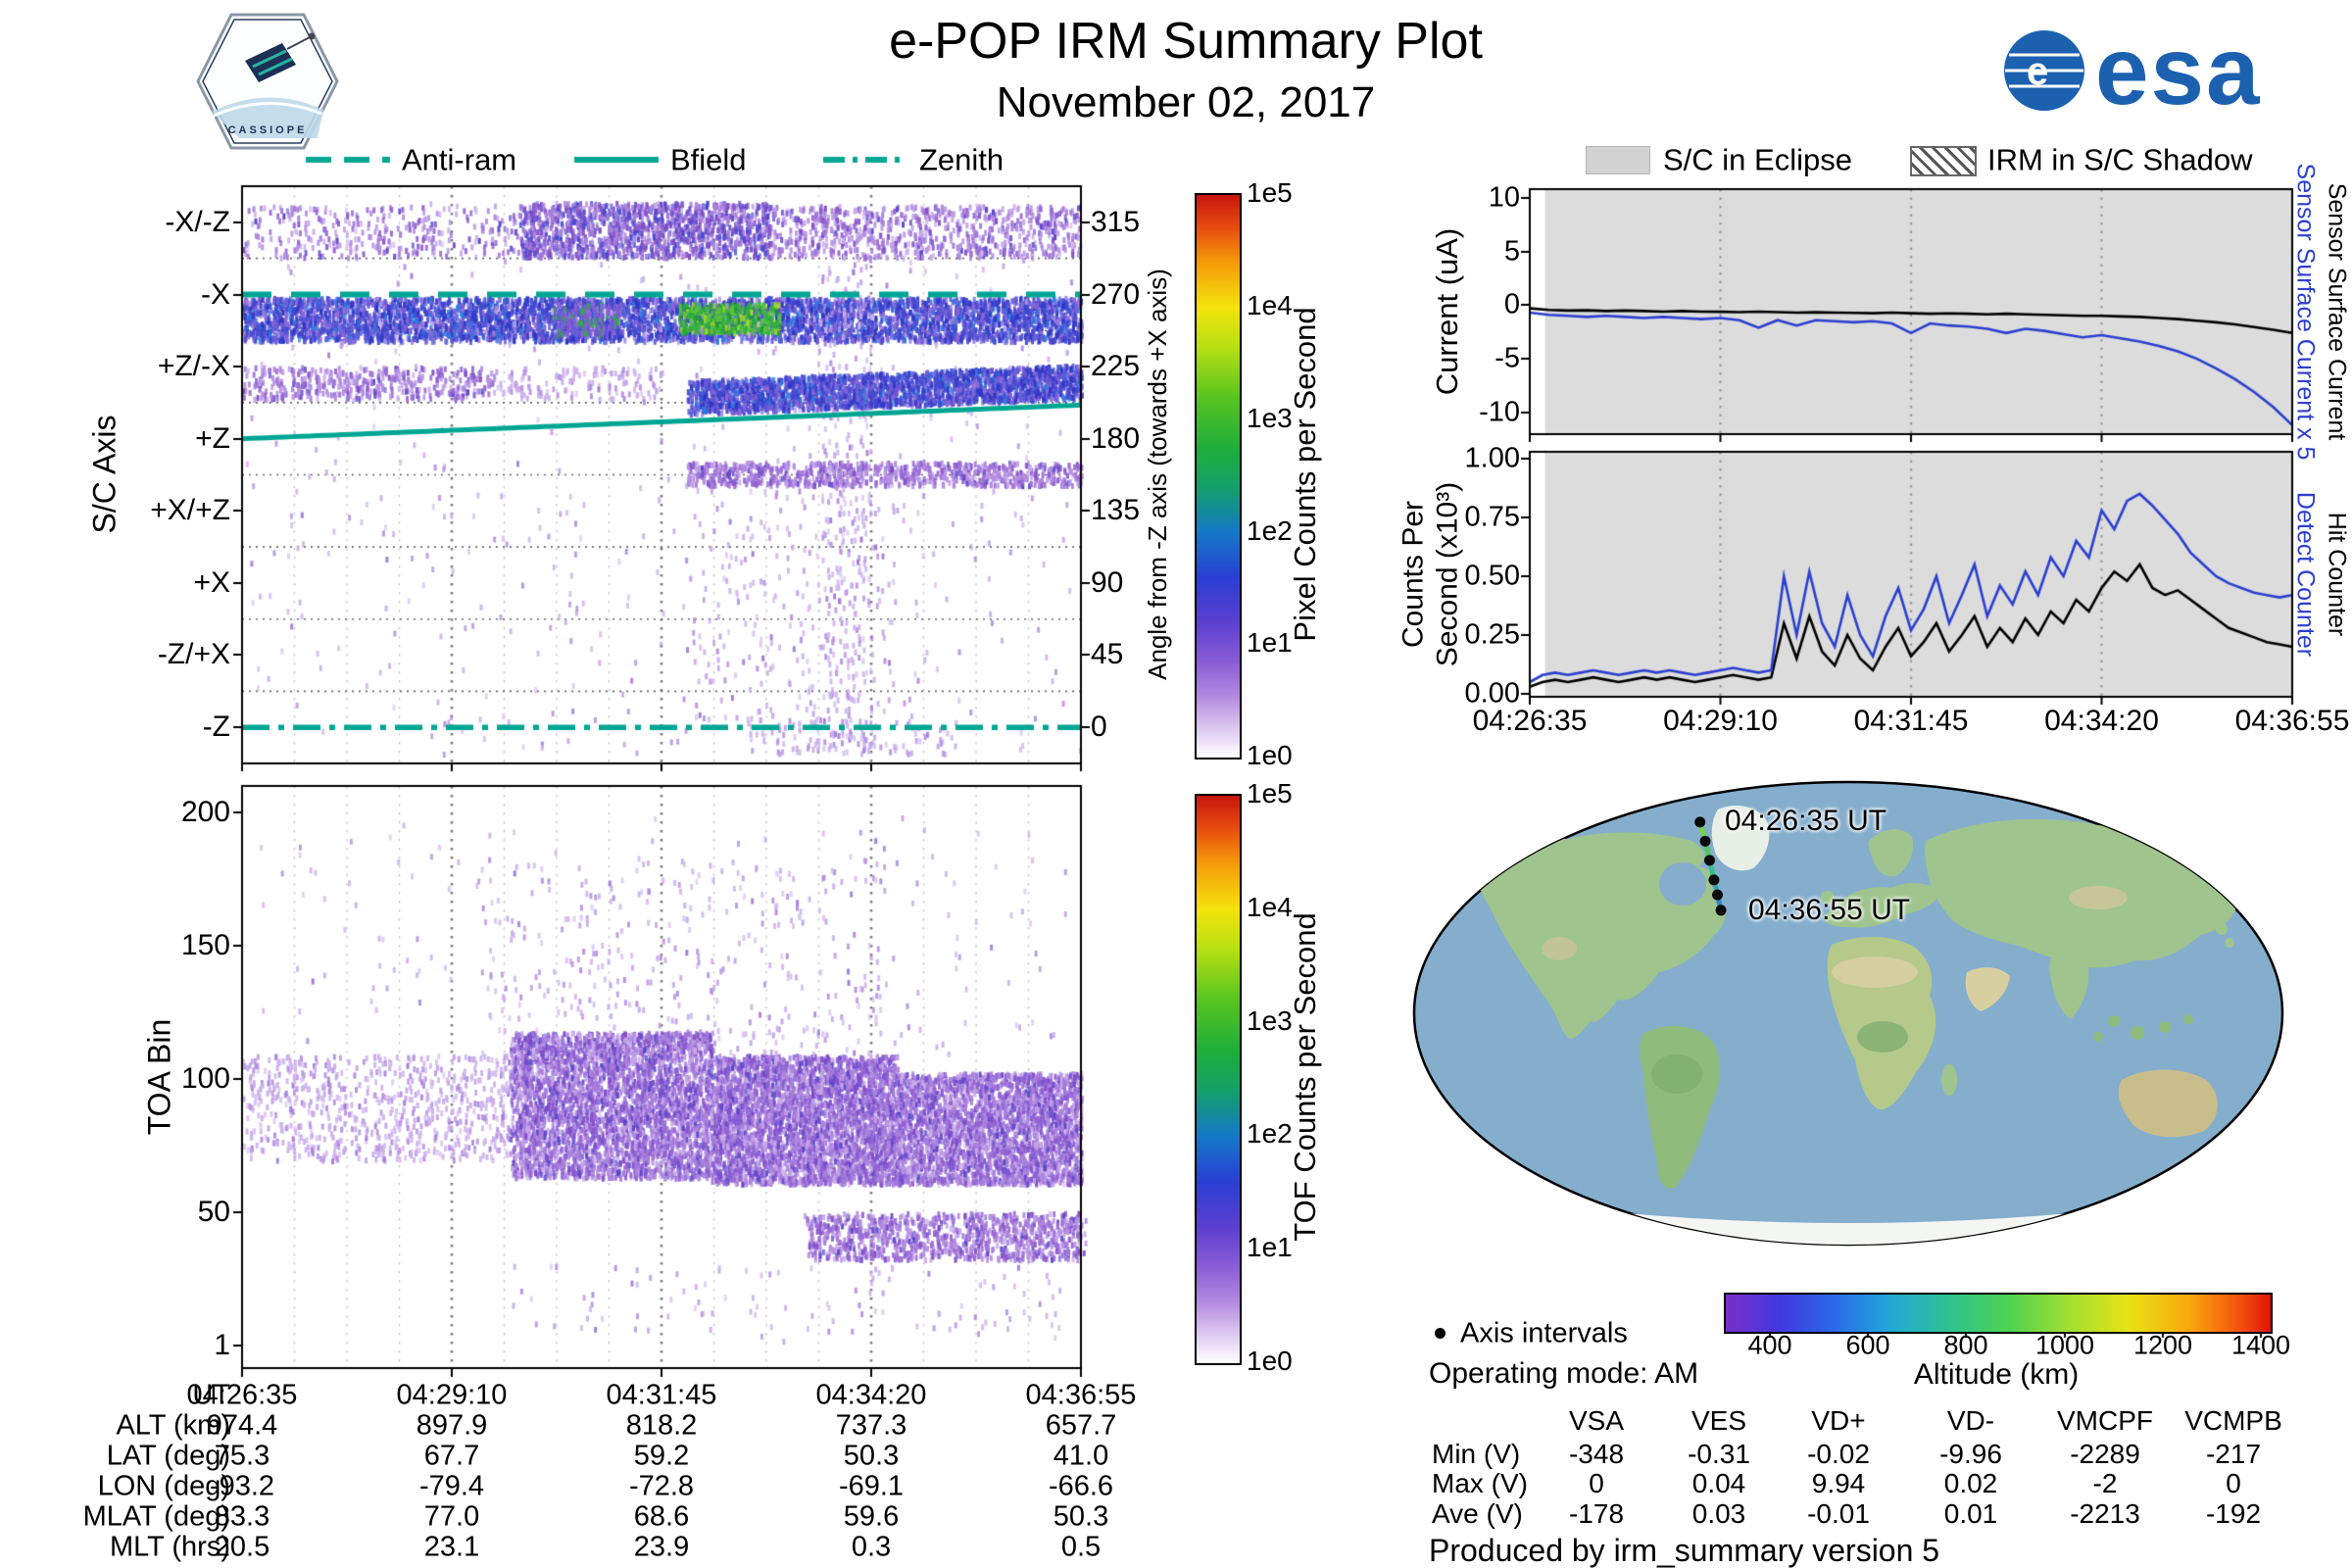 Image resolution: width=2352 pixels, height=1568 pixels. I want to click on counts-ylabel: Counts Per Second (x10³), so click(1430, 574).